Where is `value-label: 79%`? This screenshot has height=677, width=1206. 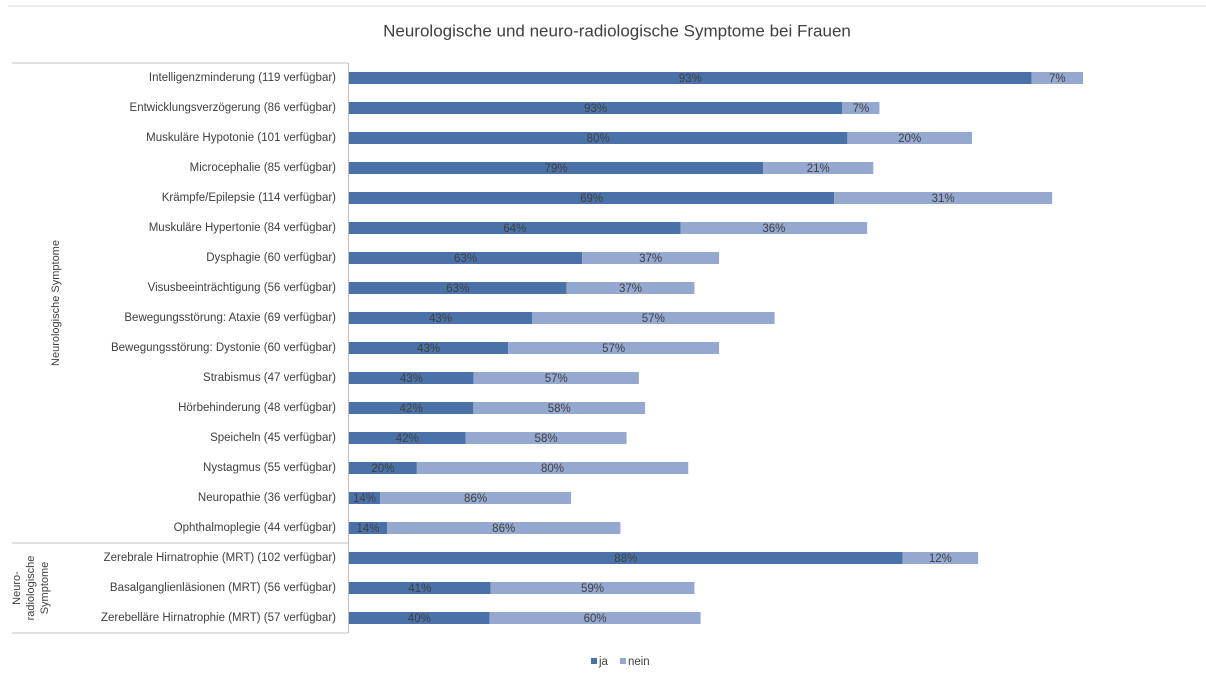
value-label: 79% is located at coordinates (556, 169).